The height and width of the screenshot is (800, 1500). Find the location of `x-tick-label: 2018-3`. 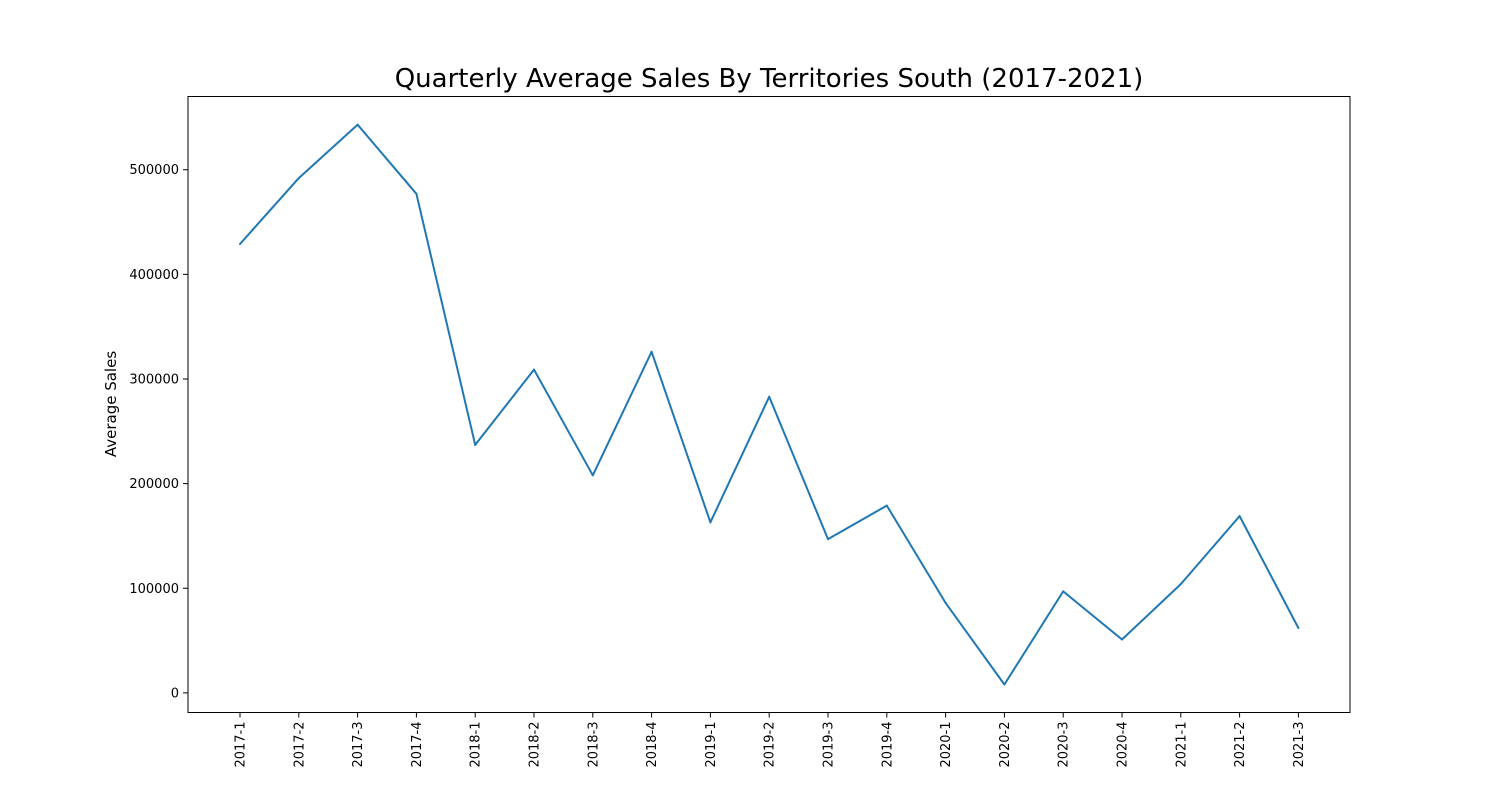

x-tick-label: 2018-3 is located at coordinates (593, 745).